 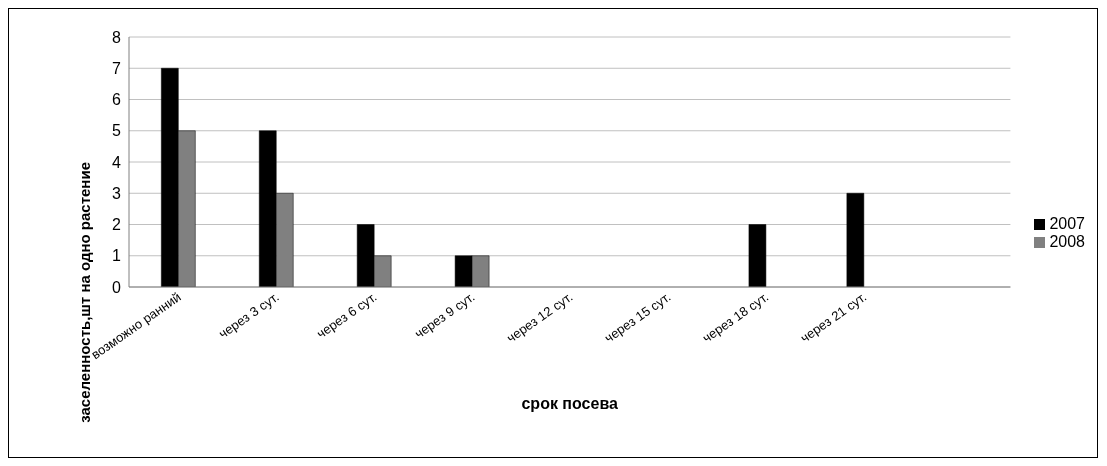 I want to click on x-axis-title: срок посева, so click(x=570, y=403).